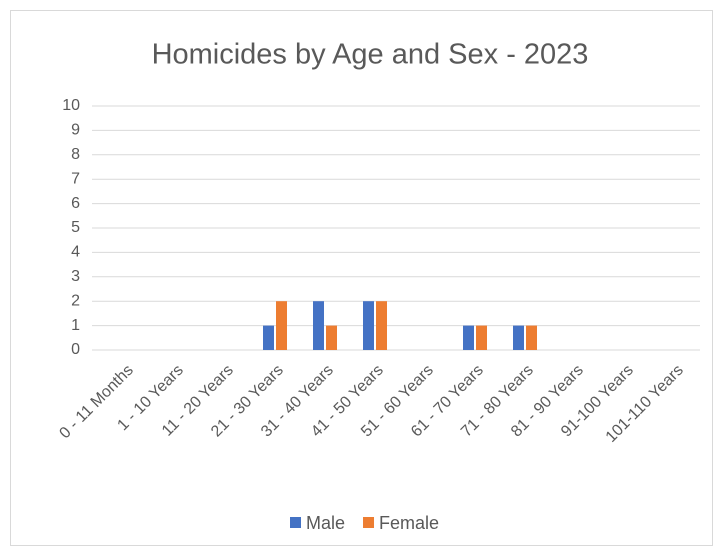  Describe the element at coordinates (409, 523) in the screenshot. I see `legend-label: Female` at that location.